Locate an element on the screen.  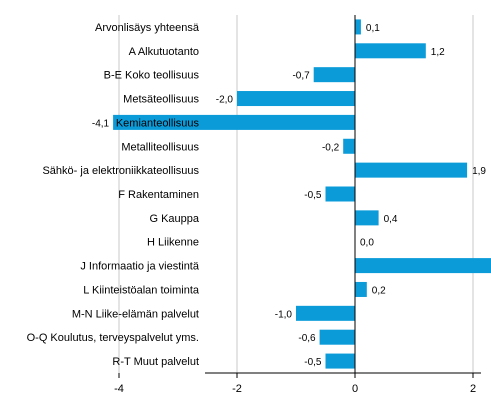
value-label-0: 0,1 is located at coordinates (373, 28).